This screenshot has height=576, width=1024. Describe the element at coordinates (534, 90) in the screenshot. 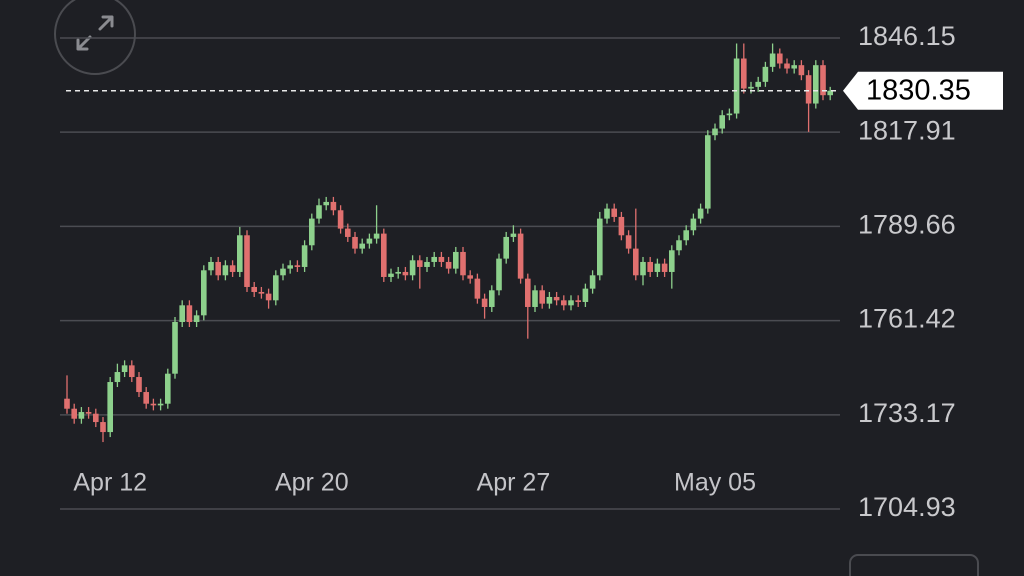

I see `overlay: 1830.35` at that location.